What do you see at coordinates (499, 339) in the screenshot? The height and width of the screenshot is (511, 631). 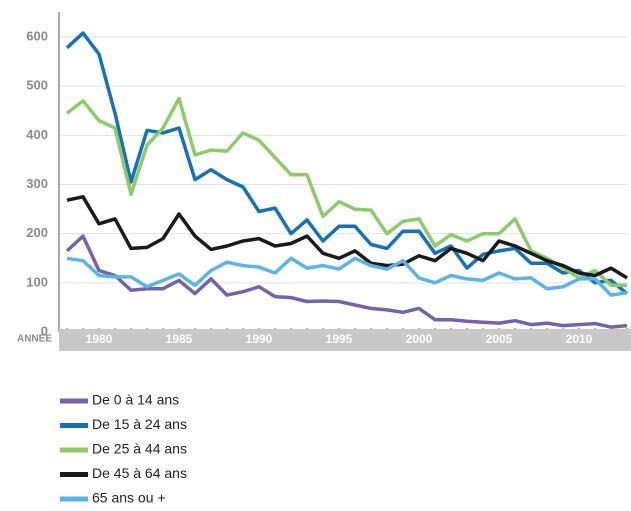 I see `x-tick-label: 2005` at bounding box center [499, 339].